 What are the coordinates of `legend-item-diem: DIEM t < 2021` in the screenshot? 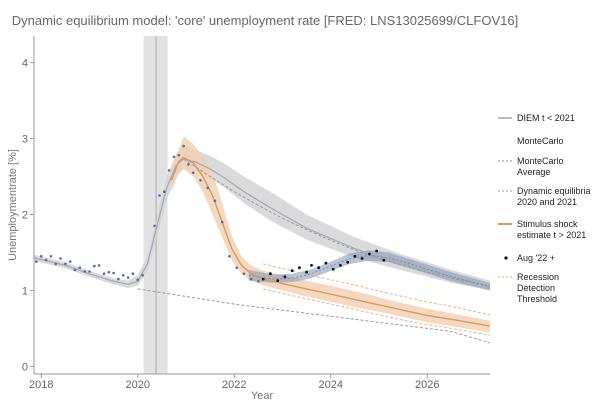 It's located at (536, 118).